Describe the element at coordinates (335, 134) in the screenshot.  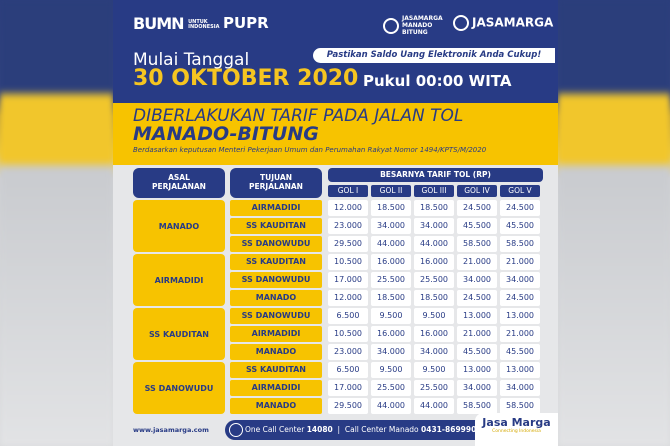
I see `title-band` at that location.